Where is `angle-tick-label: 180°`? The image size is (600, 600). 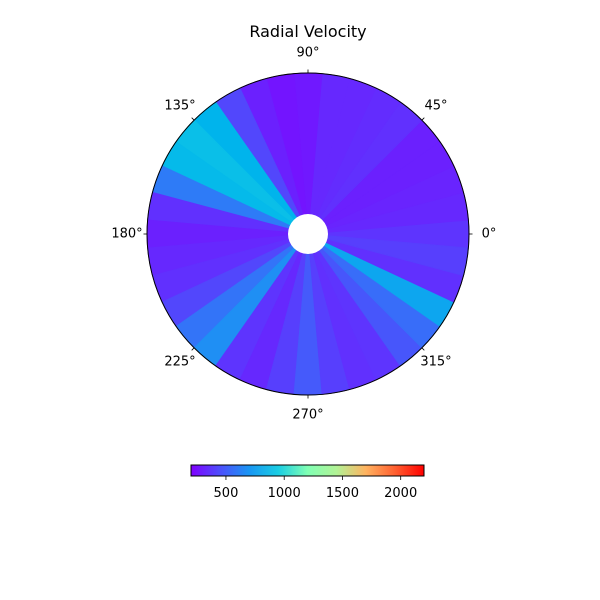
angle-tick-label: 180° is located at coordinates (126, 234).